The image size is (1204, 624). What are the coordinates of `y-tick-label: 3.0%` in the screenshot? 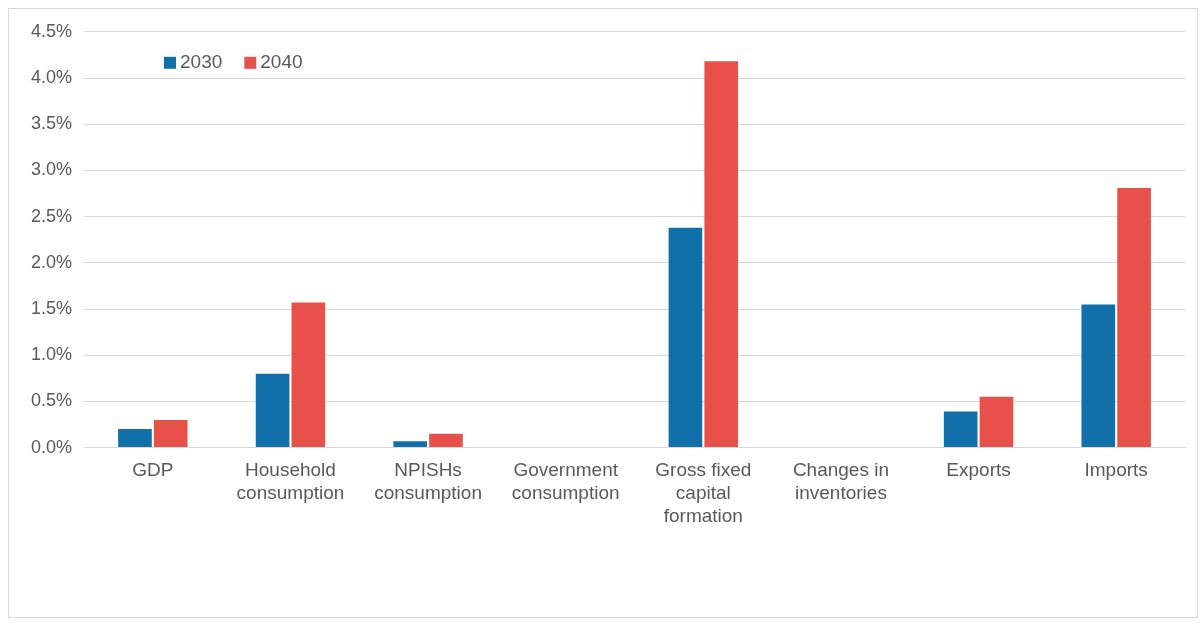 It's located at (52, 169).